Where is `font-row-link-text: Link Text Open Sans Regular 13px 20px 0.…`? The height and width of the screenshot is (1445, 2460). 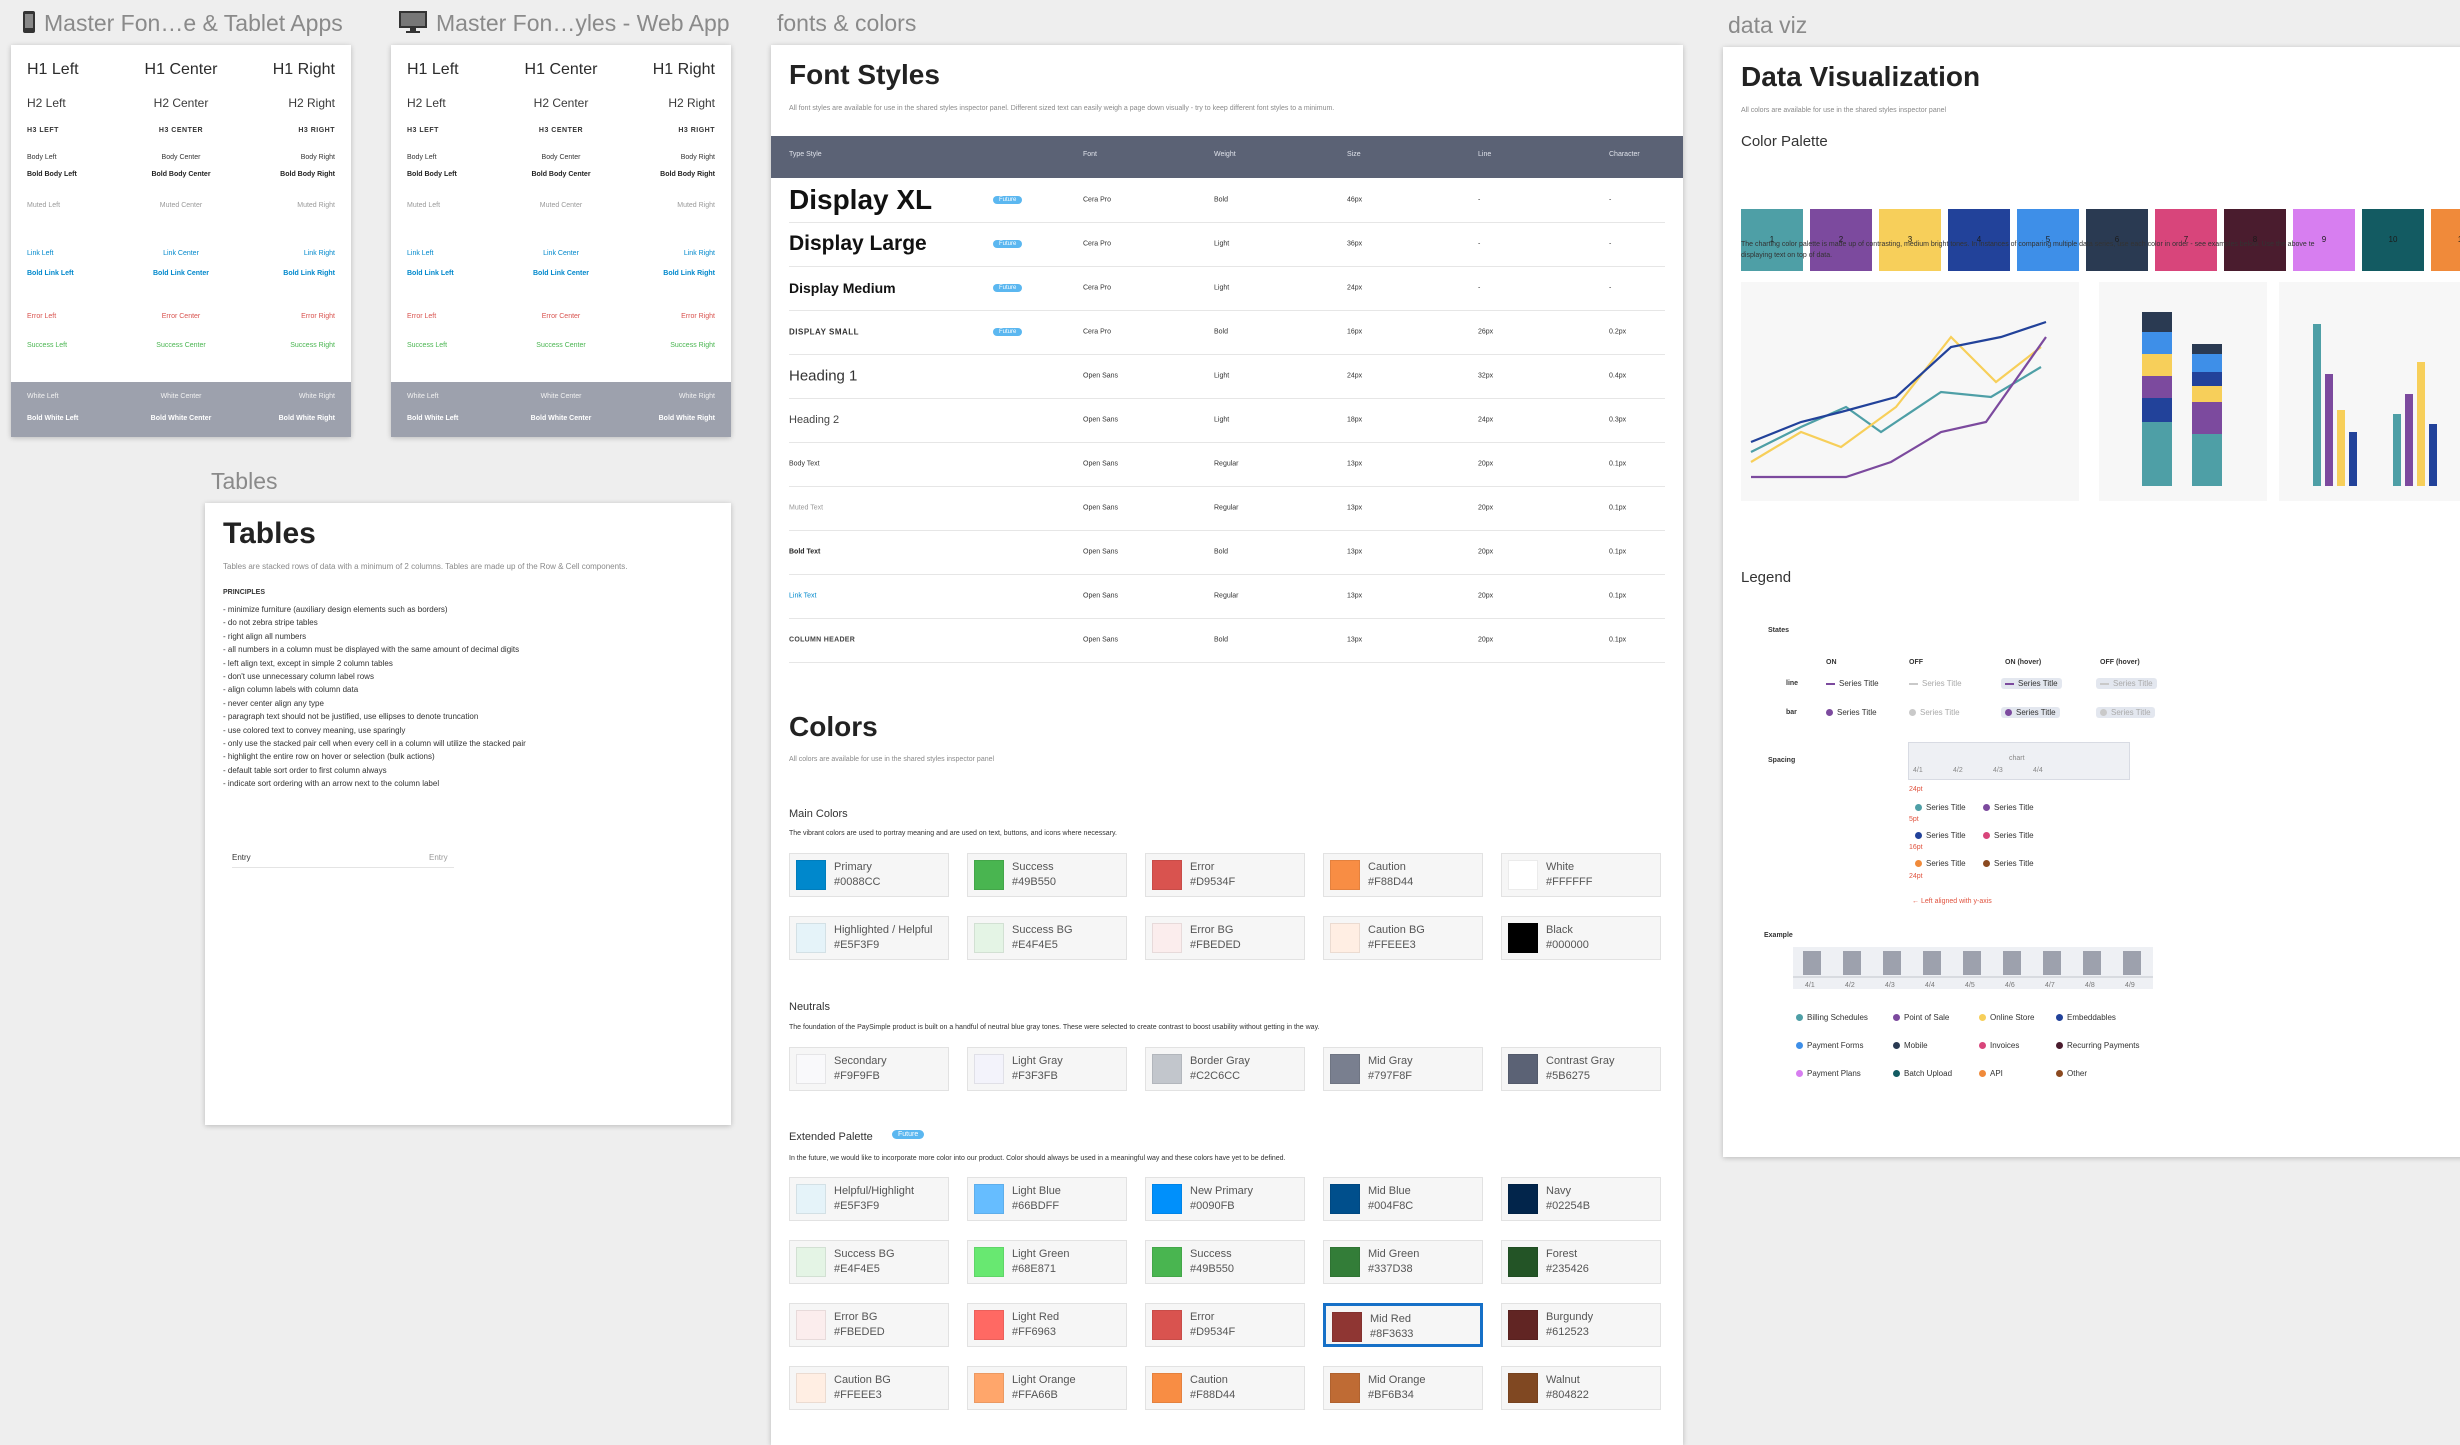
font-row-link-text: Link Text Open Sans Regular 13px 20px 0.… is located at coordinates (1227, 596).